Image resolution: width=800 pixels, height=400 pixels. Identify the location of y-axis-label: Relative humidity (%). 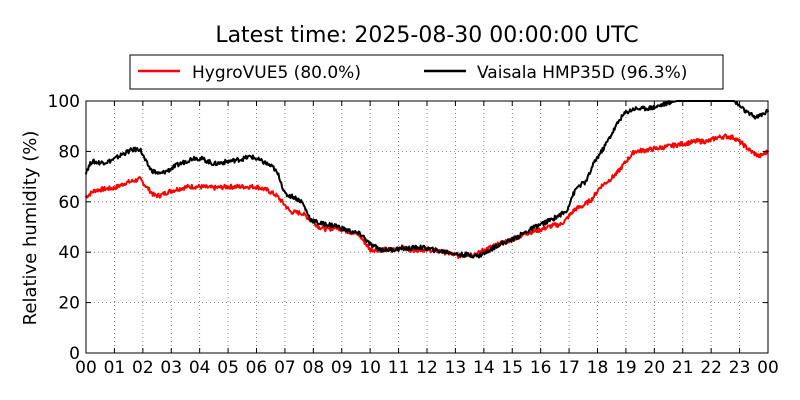
(30, 228).